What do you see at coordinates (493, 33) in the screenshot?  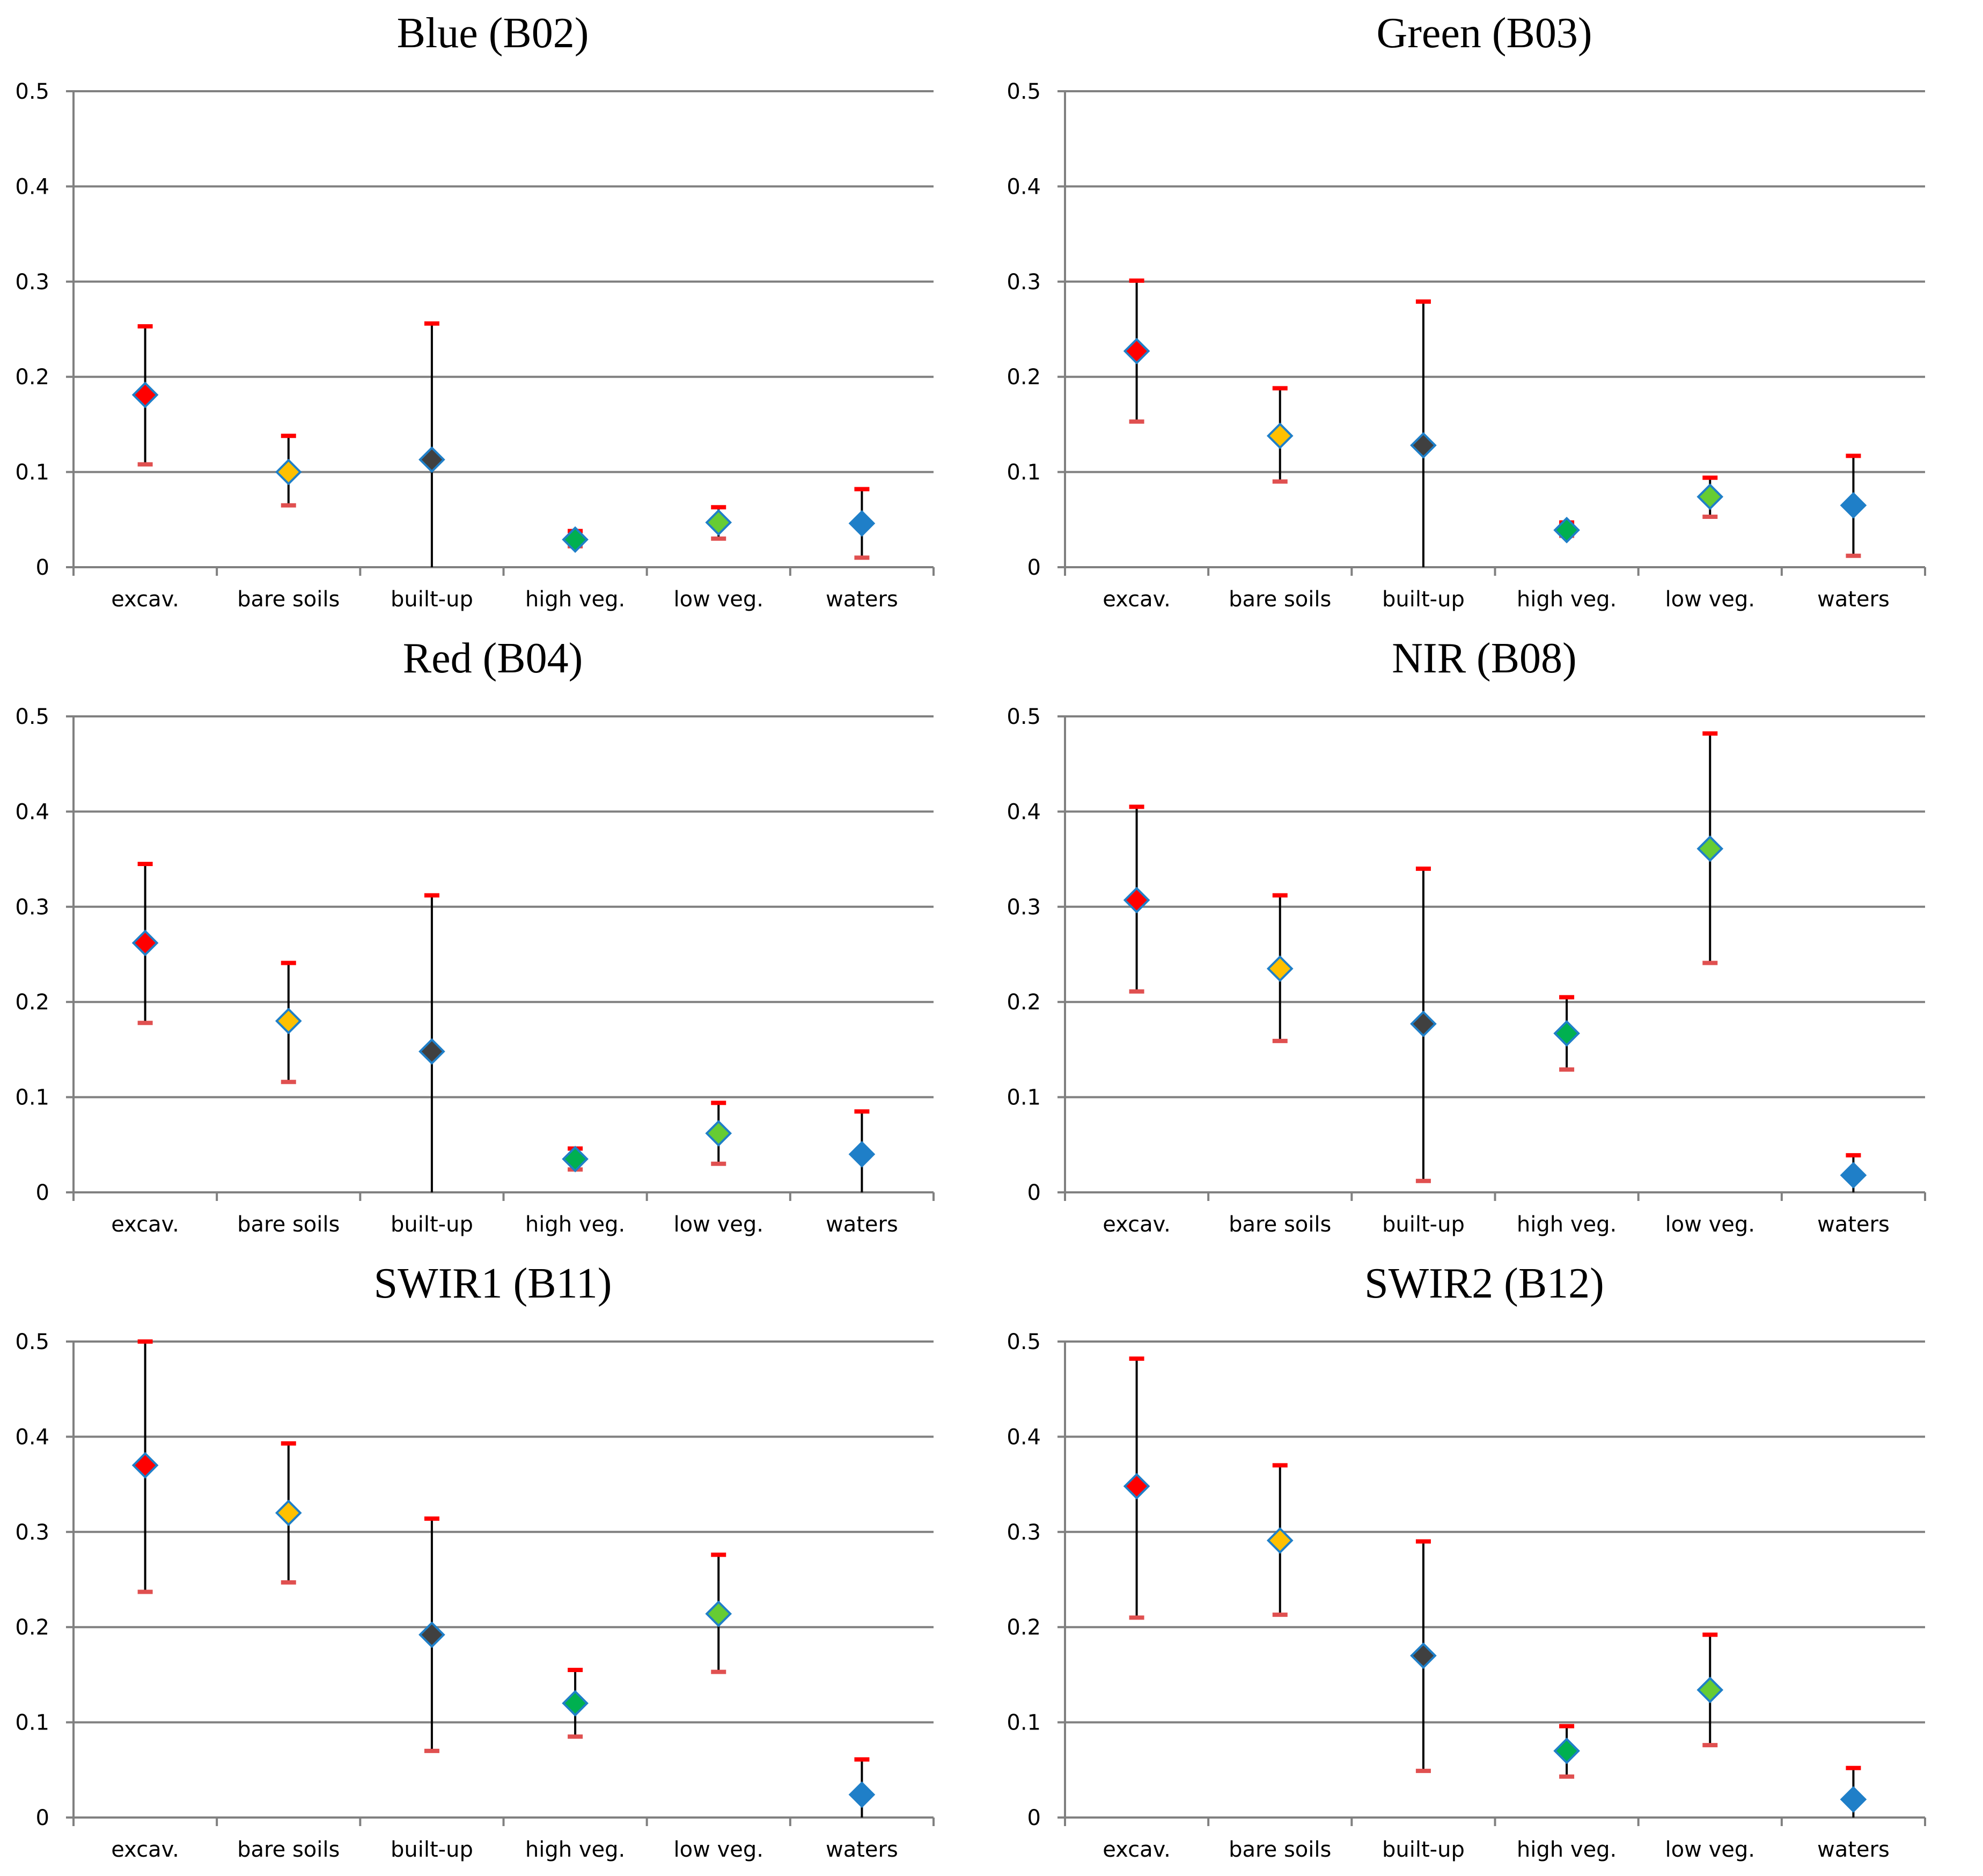 I see `chart-title: Blue (B02)` at bounding box center [493, 33].